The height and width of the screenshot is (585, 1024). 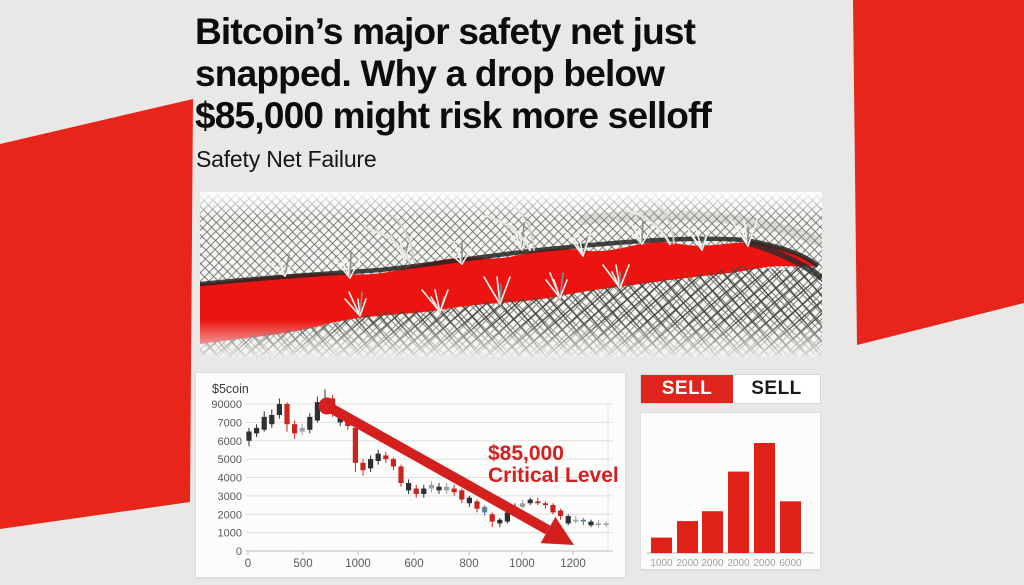 What do you see at coordinates (413, 564) in the screenshot?
I see `svg-text: 600` at bounding box center [413, 564].